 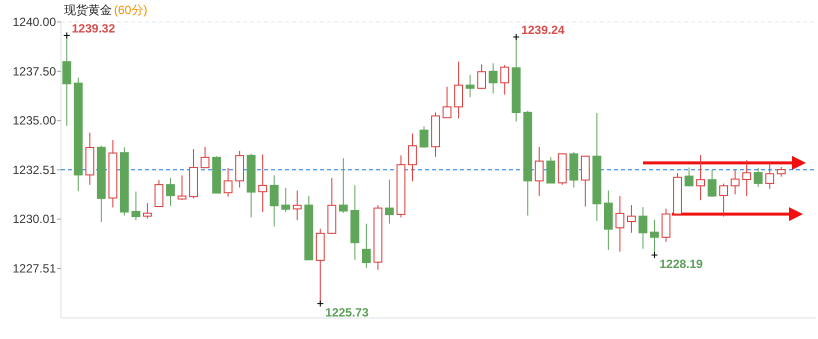 I want to click on y-tick-label: 1230.01, so click(x=34, y=219).